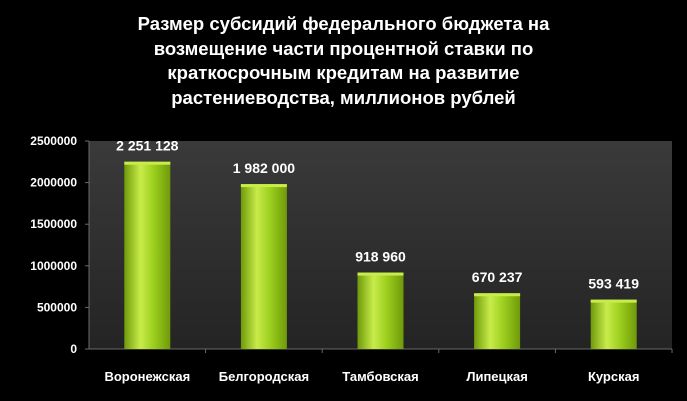 Image resolution: width=687 pixels, height=401 pixels. Describe the element at coordinates (57, 307) in the screenshot. I see `y-tick-label: 500000` at that location.